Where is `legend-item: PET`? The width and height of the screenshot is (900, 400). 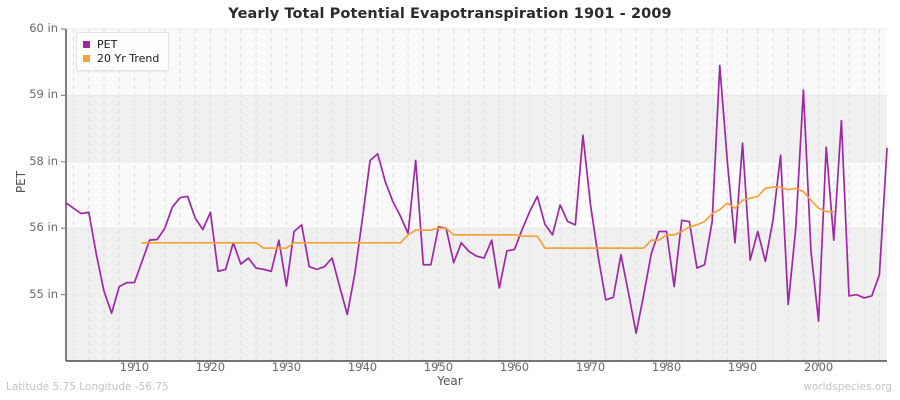 legend-item: PET is located at coordinates (121, 44).